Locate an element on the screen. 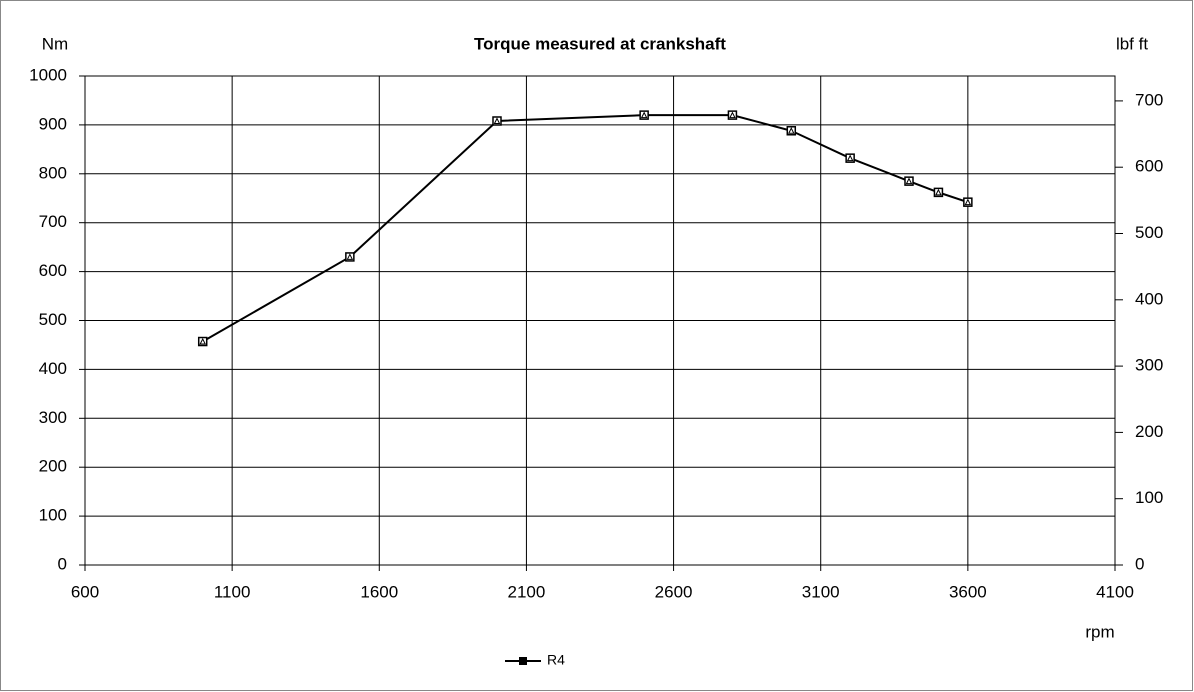  y2-tick-label: 100 is located at coordinates (1149, 497).